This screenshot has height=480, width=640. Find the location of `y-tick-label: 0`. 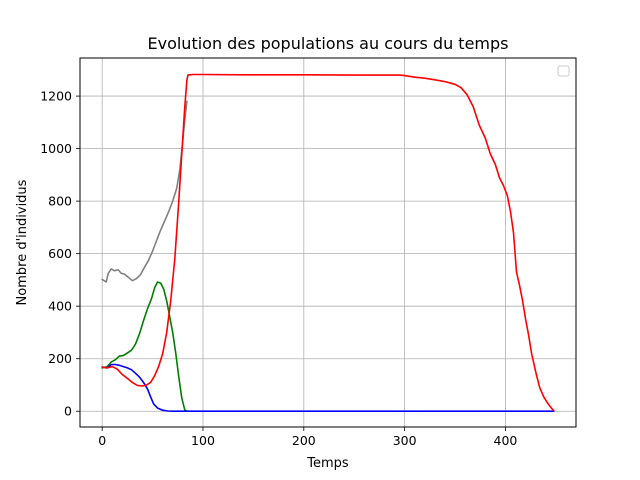

y-tick-label: 0 is located at coordinates (68, 411).